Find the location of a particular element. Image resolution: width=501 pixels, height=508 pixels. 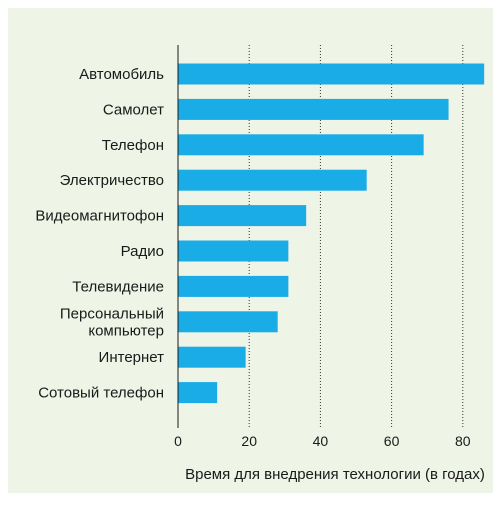

category-label: Интернет is located at coordinates (132, 357).